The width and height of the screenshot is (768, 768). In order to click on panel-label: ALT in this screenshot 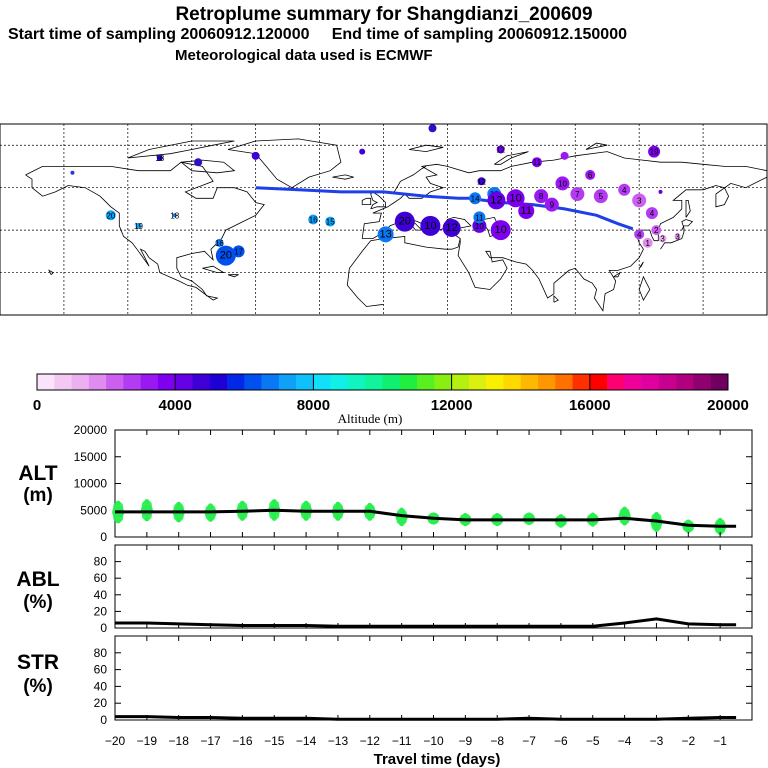, I will do `click(37, 473)`.